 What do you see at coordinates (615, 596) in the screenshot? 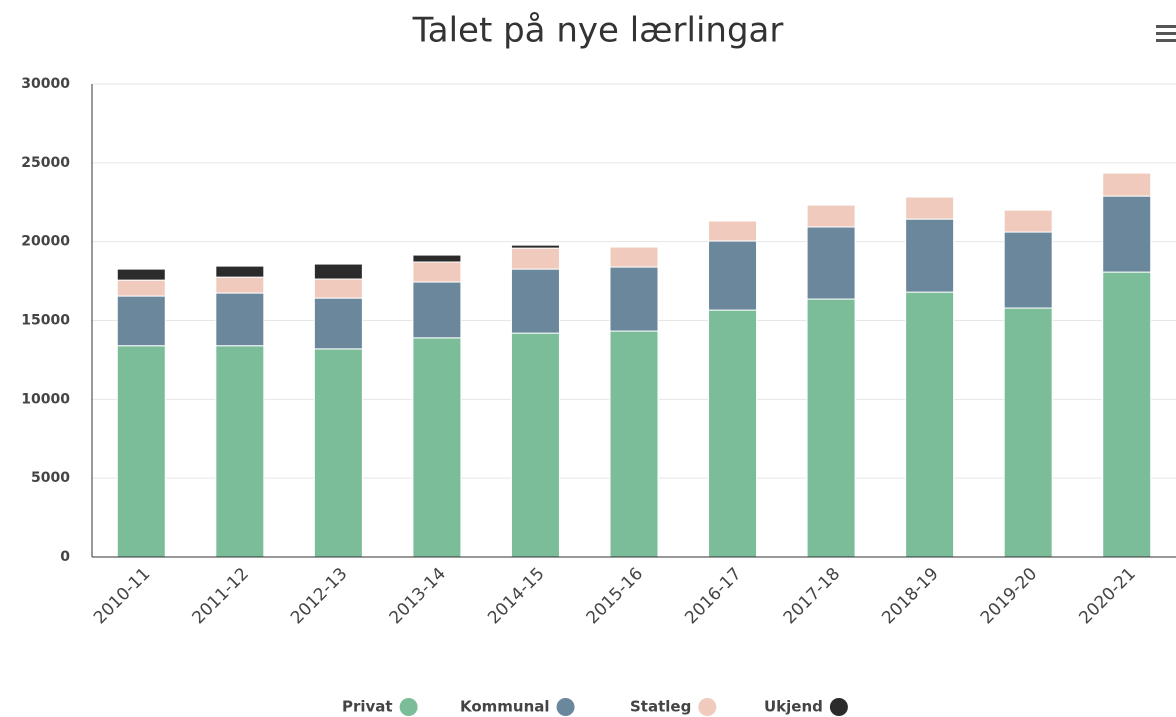
I see `x-tick-label: 2015-16` at bounding box center [615, 596].